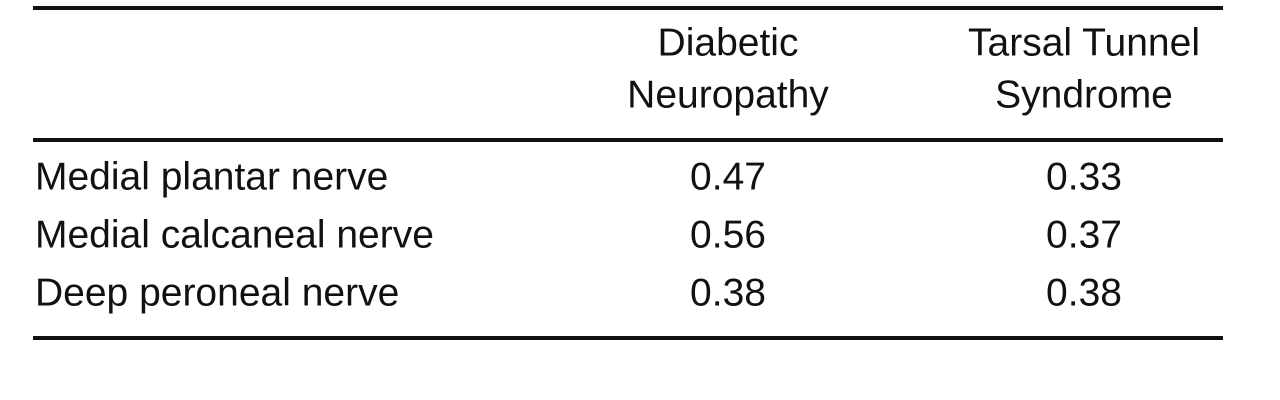 This screenshot has height=400, width=1280. I want to click on header-rule, so click(628, 140).